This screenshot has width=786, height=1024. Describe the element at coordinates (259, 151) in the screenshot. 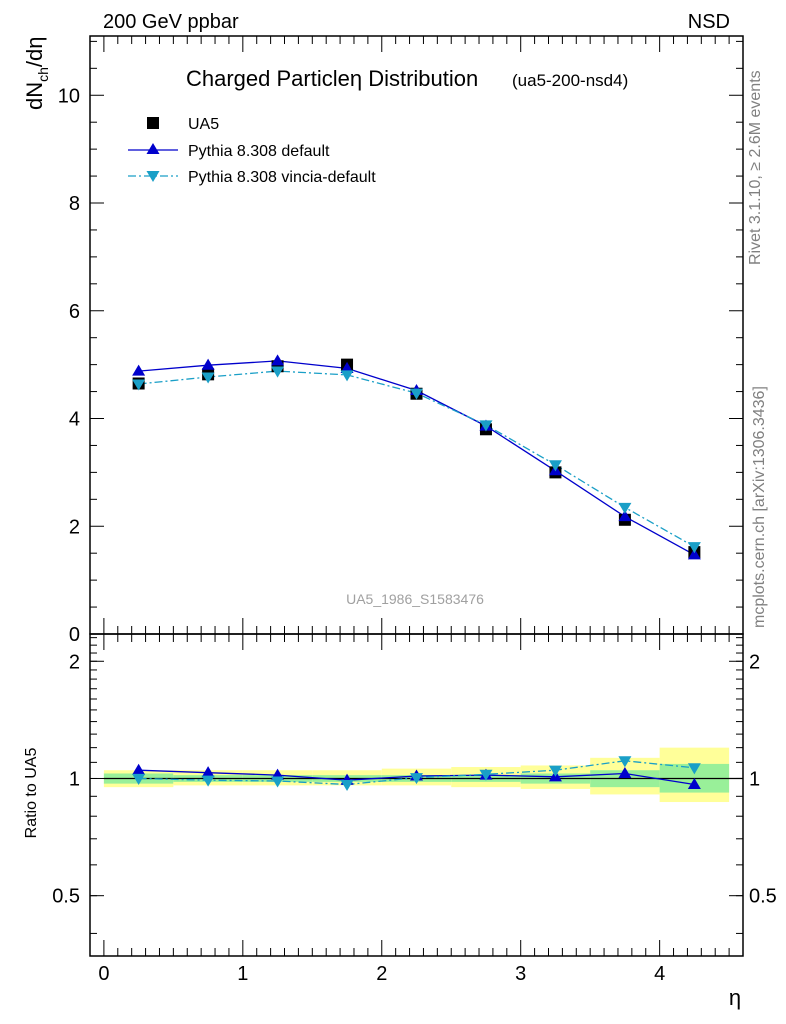

I see `legend-label-pythia-default: Pythia 8.308 default` at that location.